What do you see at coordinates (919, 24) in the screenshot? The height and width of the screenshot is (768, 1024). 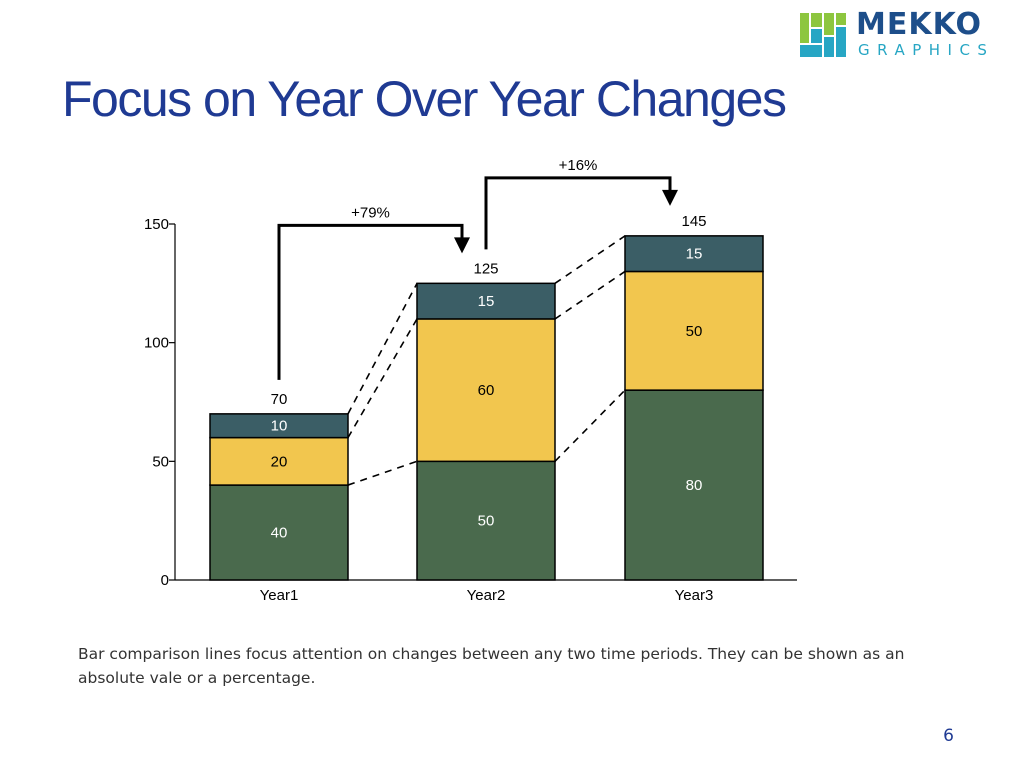 I see `logo-word: MEKKO` at bounding box center [919, 24].